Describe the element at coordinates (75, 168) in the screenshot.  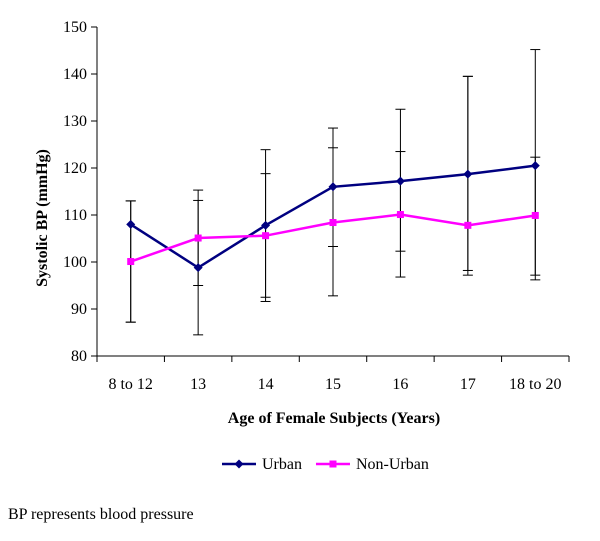
I see `y-tick-label: 120` at that location.